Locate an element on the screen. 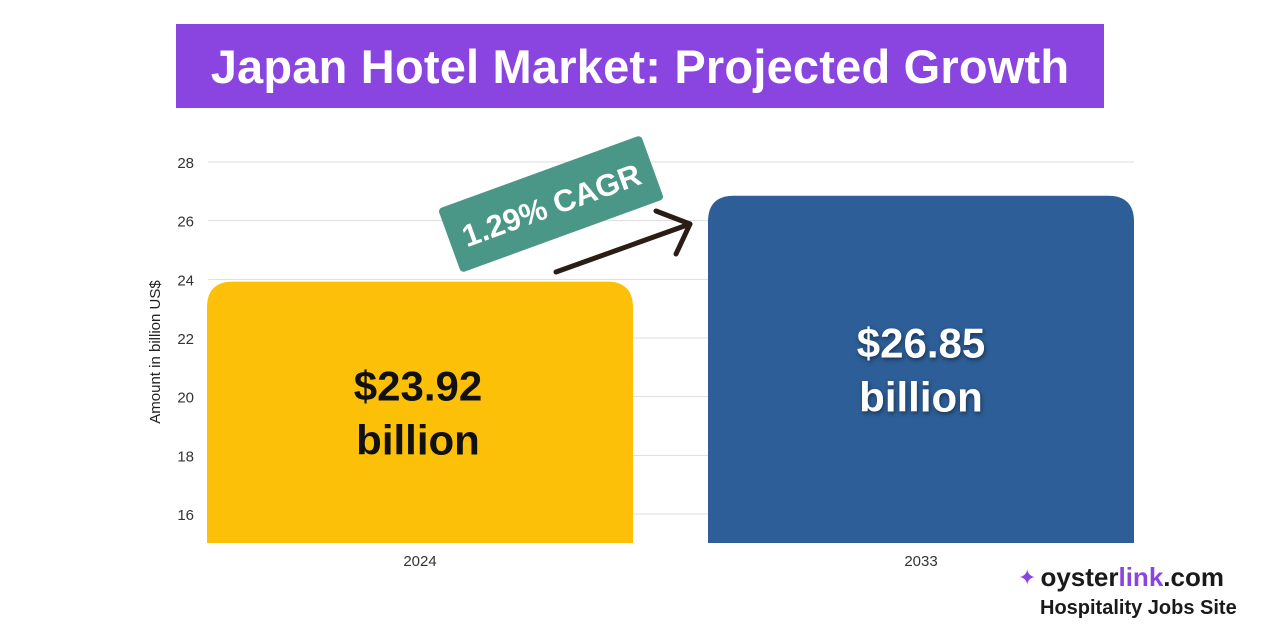  bar-2024 is located at coordinates (420, 412).